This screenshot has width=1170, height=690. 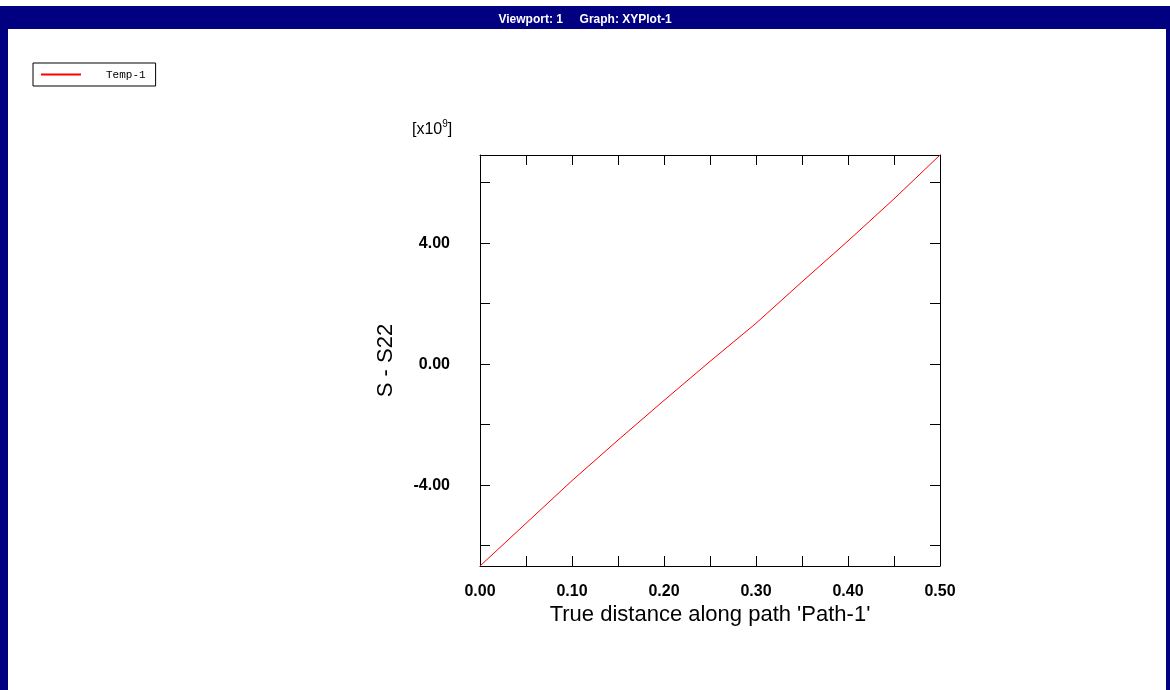 What do you see at coordinates (384, 360) in the screenshot?
I see `y-axis-title: S - S22` at bounding box center [384, 360].